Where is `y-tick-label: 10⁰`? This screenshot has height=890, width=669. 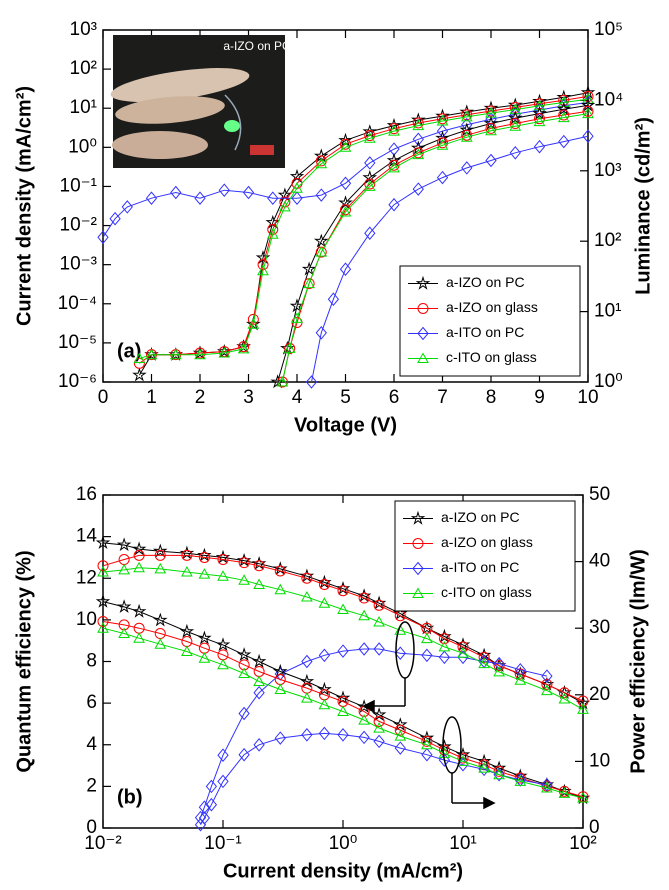 y-tick-label: 10⁰ is located at coordinates (82, 146).